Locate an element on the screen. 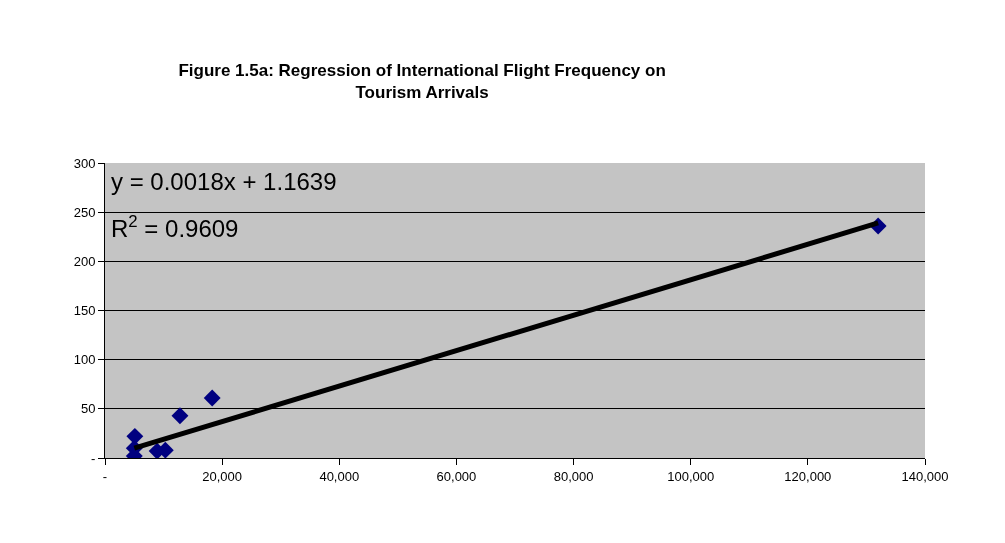 This screenshot has width=1005, height=543. x-tick-label: 60,000 is located at coordinates (456, 476).